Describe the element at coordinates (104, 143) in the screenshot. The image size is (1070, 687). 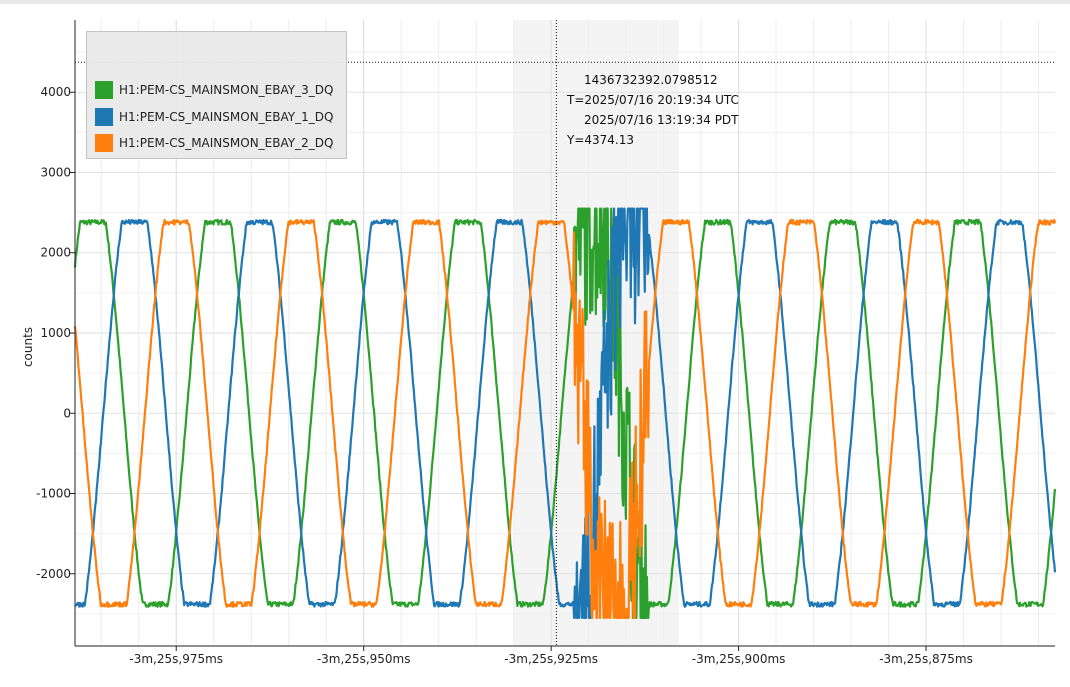
I see `legend-swatch-orange` at that location.